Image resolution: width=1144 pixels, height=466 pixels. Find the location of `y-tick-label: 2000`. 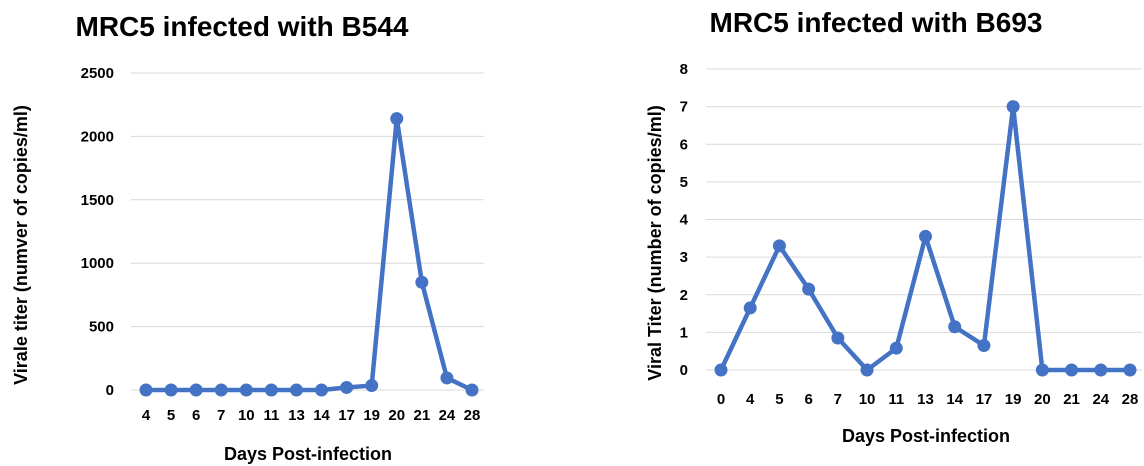

y-tick-label: 2000 is located at coordinates (97, 136).